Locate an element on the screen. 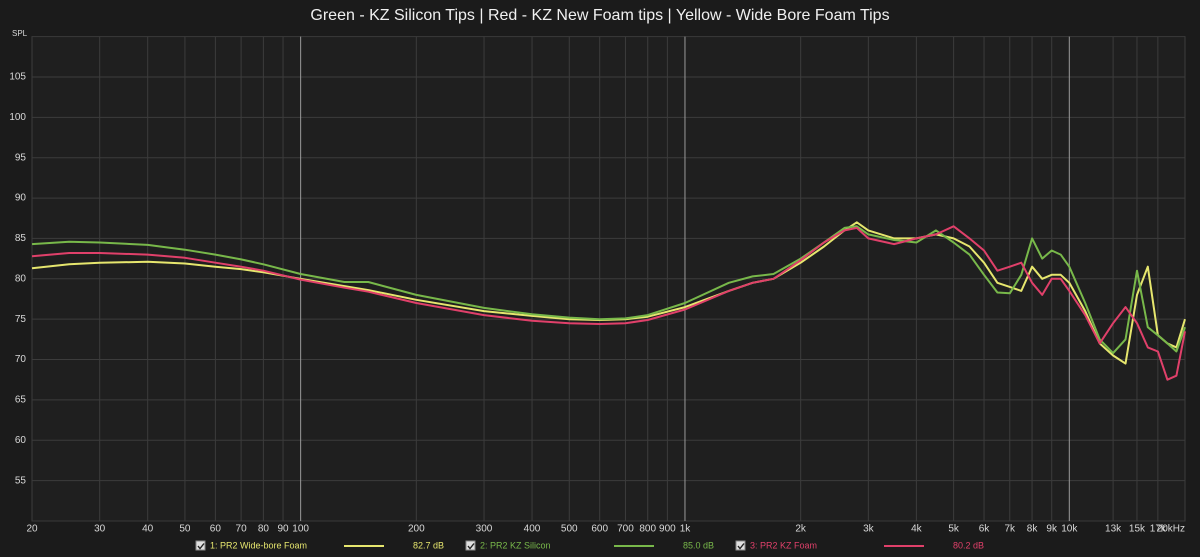  x-tick-label: 6k is located at coordinates (985, 529).